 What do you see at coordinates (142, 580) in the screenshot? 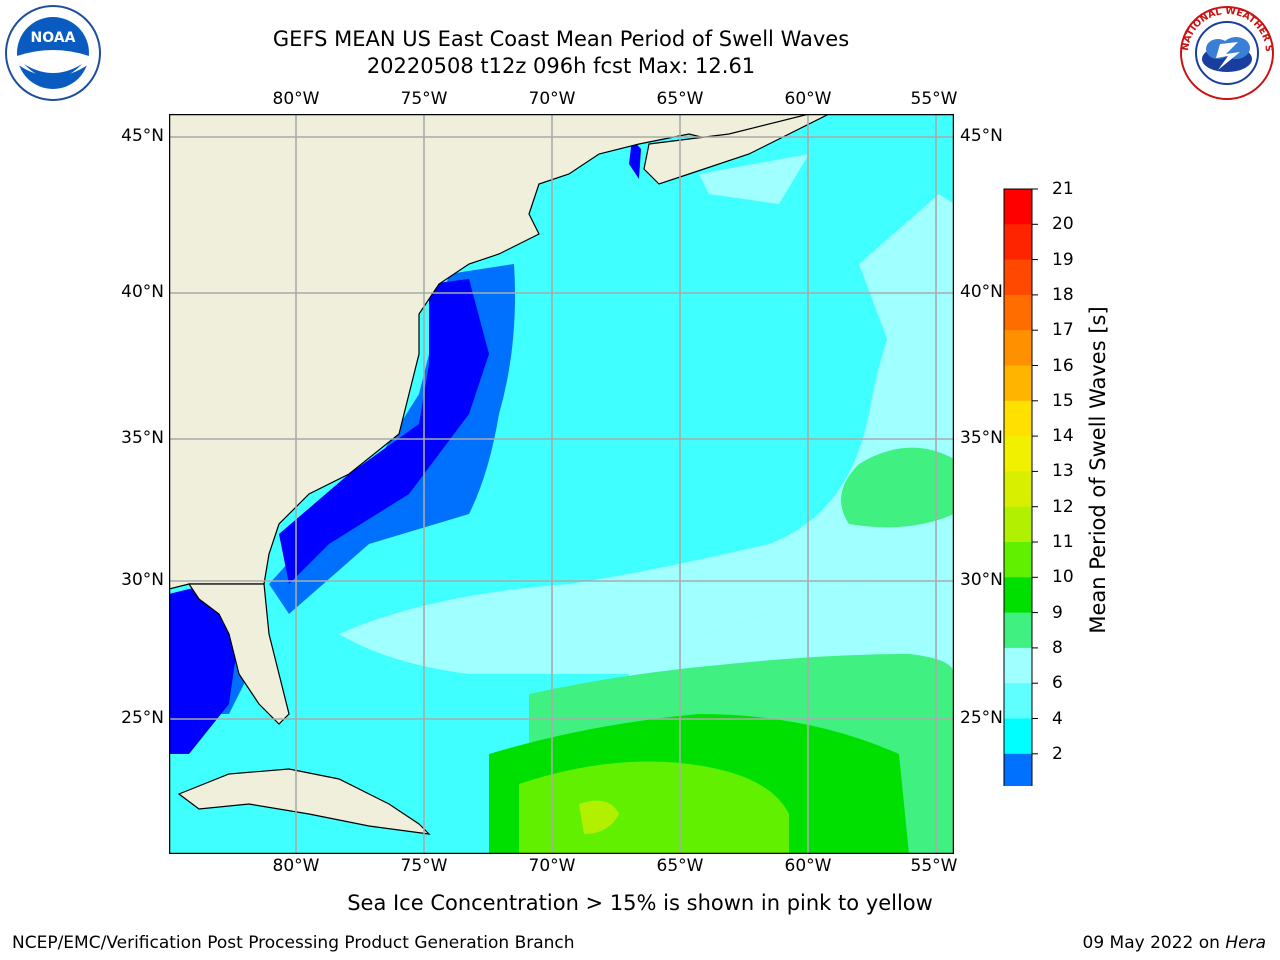
I see `lat-label-left-30n: 30°N` at bounding box center [142, 580].